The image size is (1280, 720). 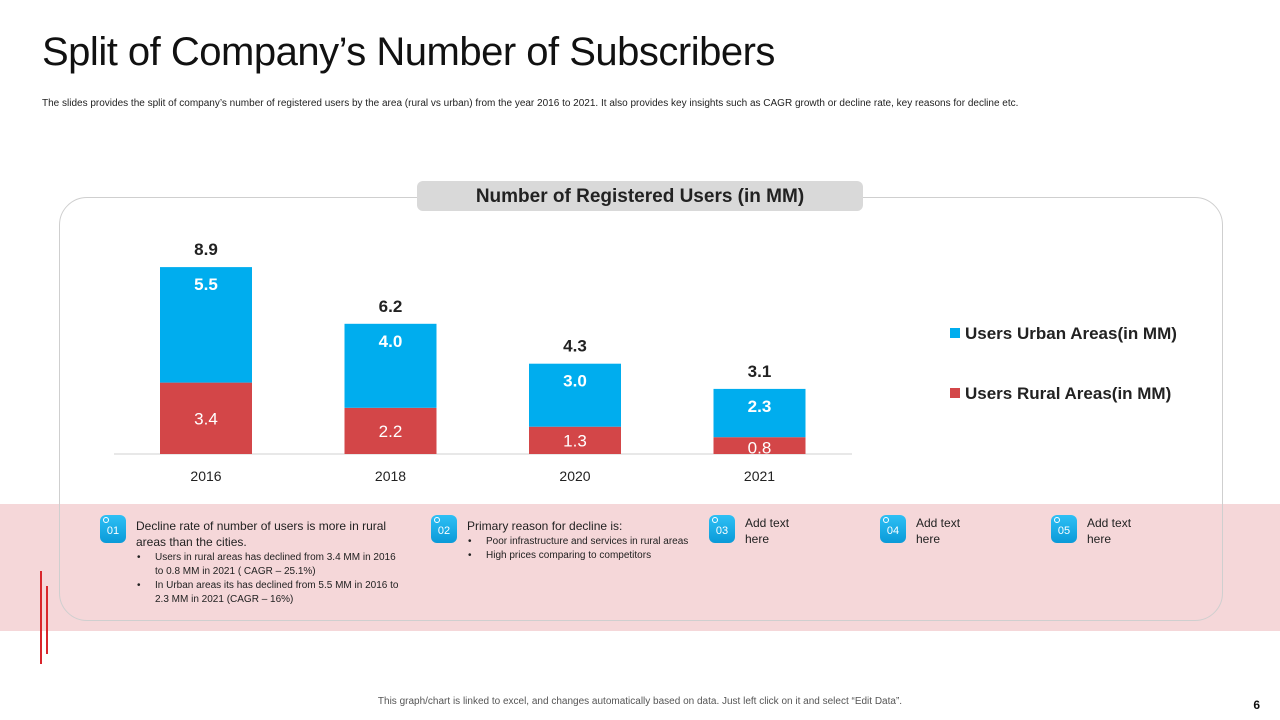 I want to click on slide-title: Split of Company’s Number of Subscribers, so click(x=408, y=52).